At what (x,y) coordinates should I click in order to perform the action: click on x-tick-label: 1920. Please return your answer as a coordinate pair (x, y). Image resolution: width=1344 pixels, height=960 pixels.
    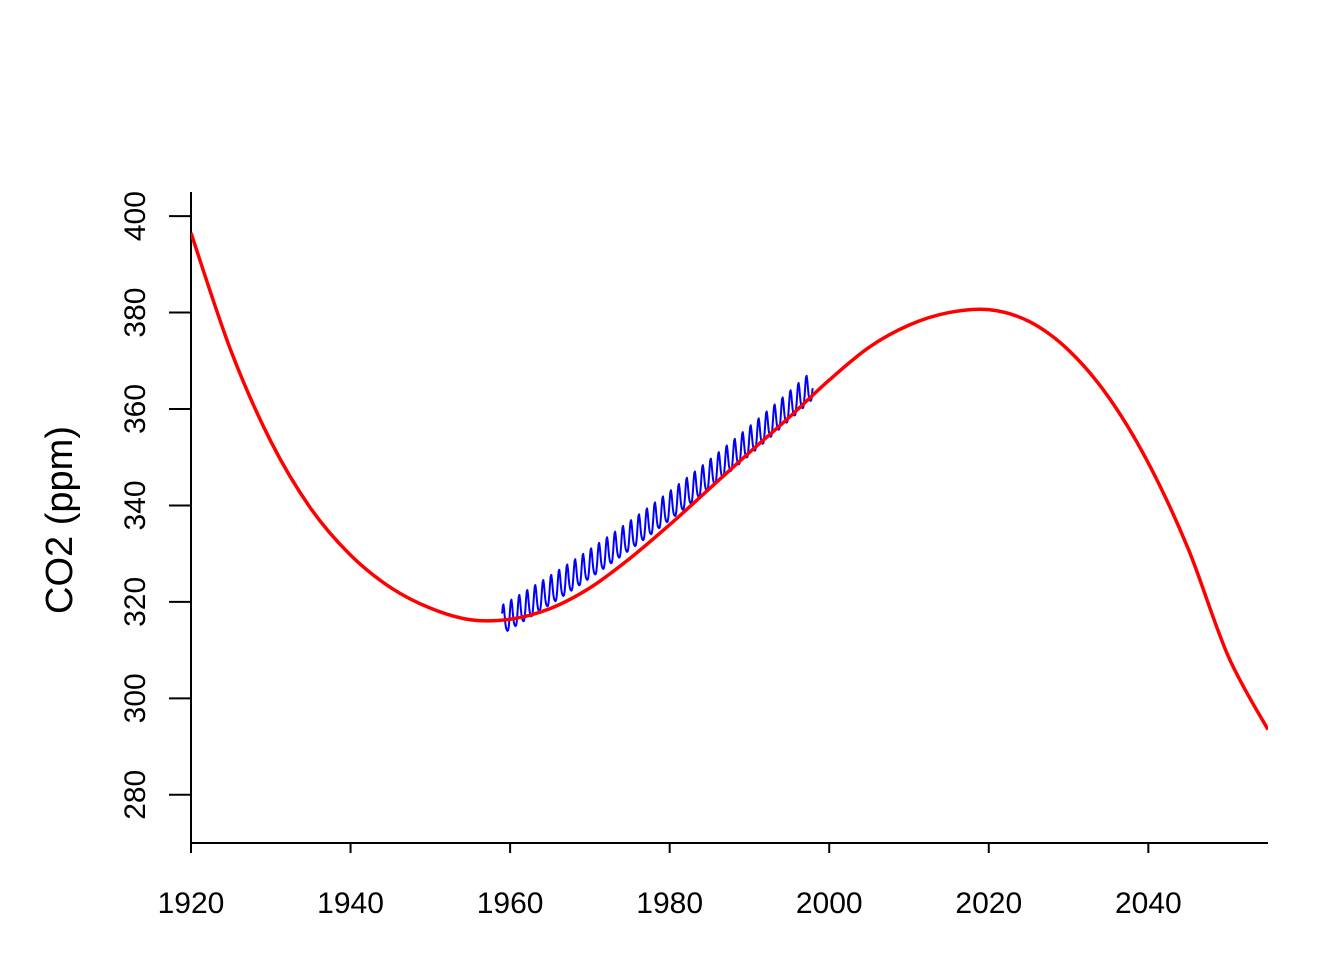
    Looking at the image, I should click on (191, 903).